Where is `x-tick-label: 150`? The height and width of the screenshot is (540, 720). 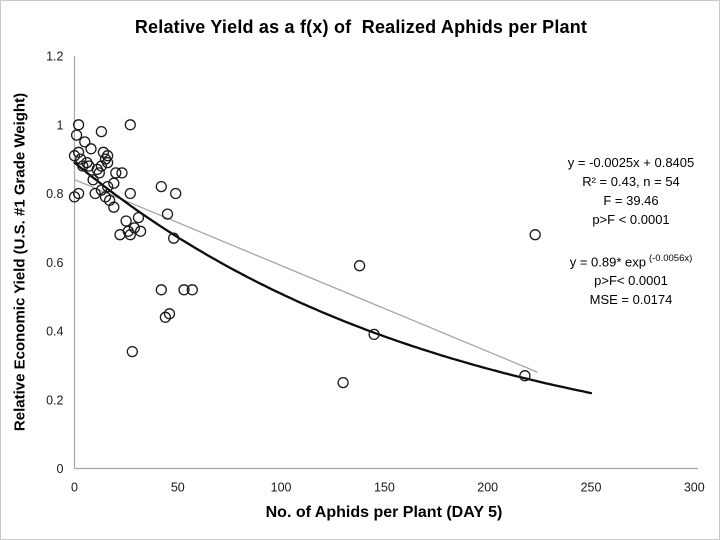
x-tick-label: 150 is located at coordinates (384, 488).